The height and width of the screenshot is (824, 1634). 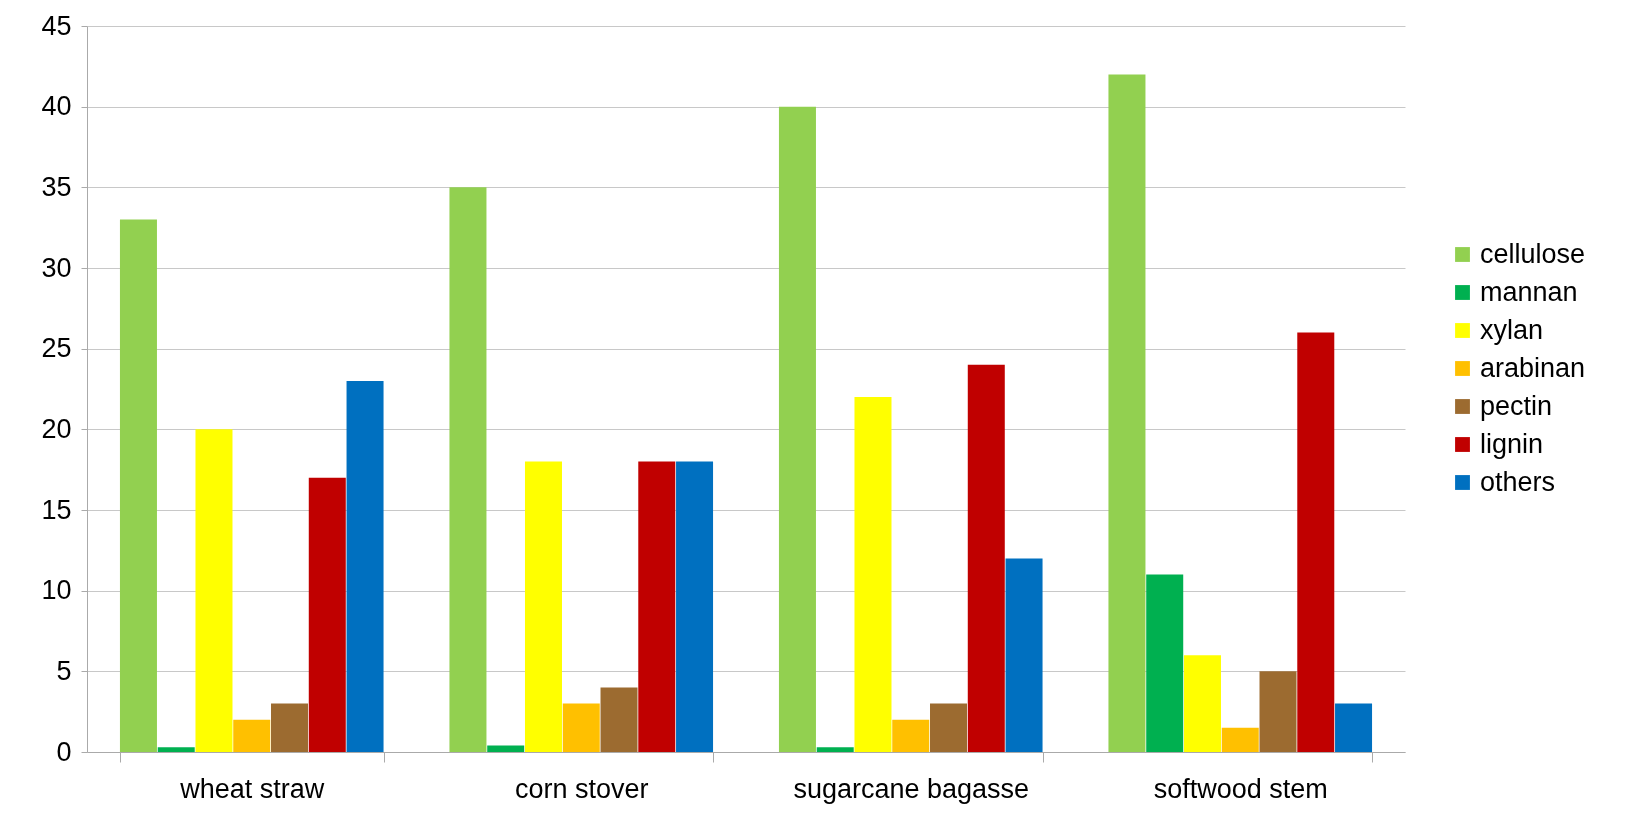 What do you see at coordinates (64, 670) in the screenshot?
I see `y-tick-label: 5` at bounding box center [64, 670].